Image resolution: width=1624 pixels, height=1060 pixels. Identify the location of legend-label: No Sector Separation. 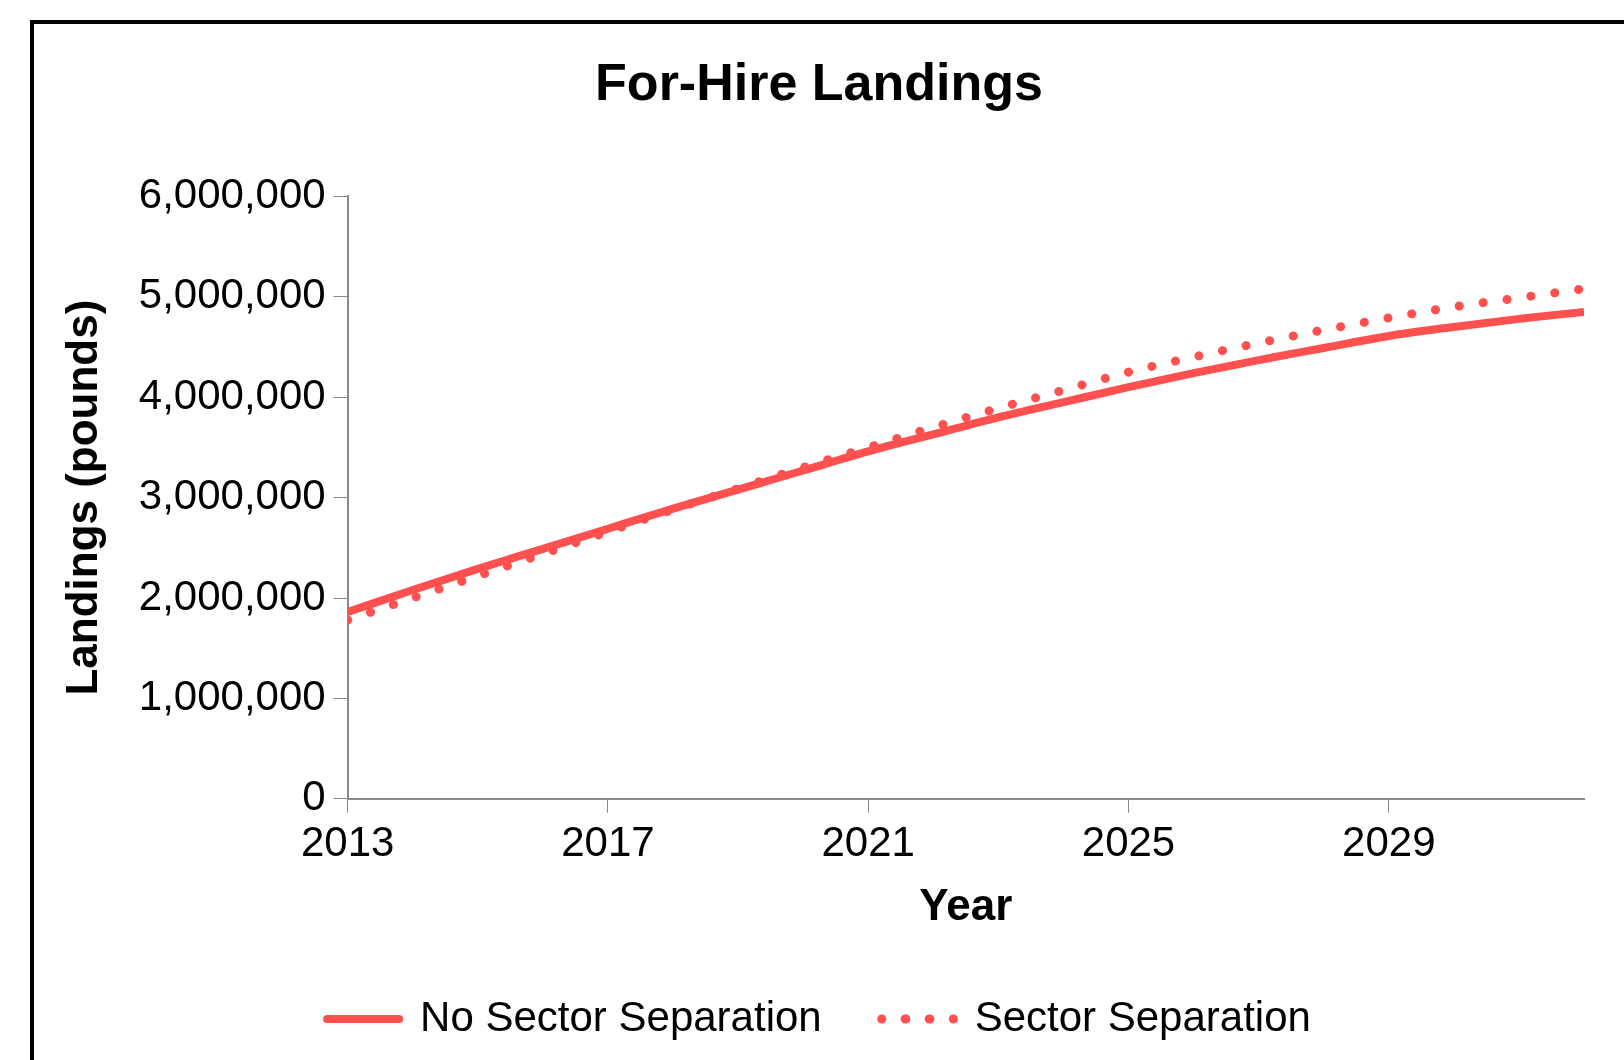
(621, 1016).